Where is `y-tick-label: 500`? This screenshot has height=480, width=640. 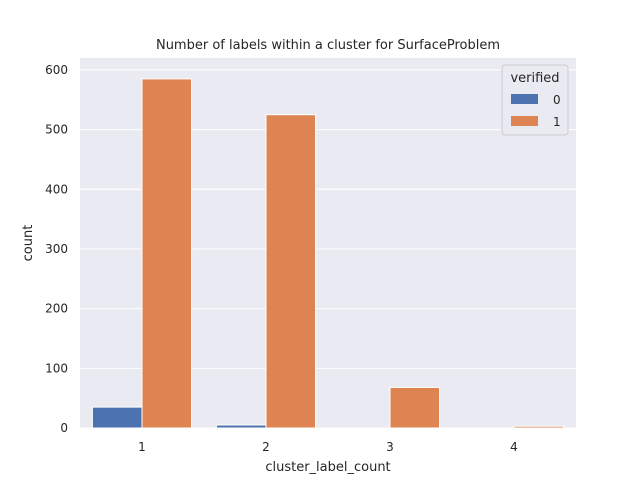
y-tick-label: 500 is located at coordinates (56, 130).